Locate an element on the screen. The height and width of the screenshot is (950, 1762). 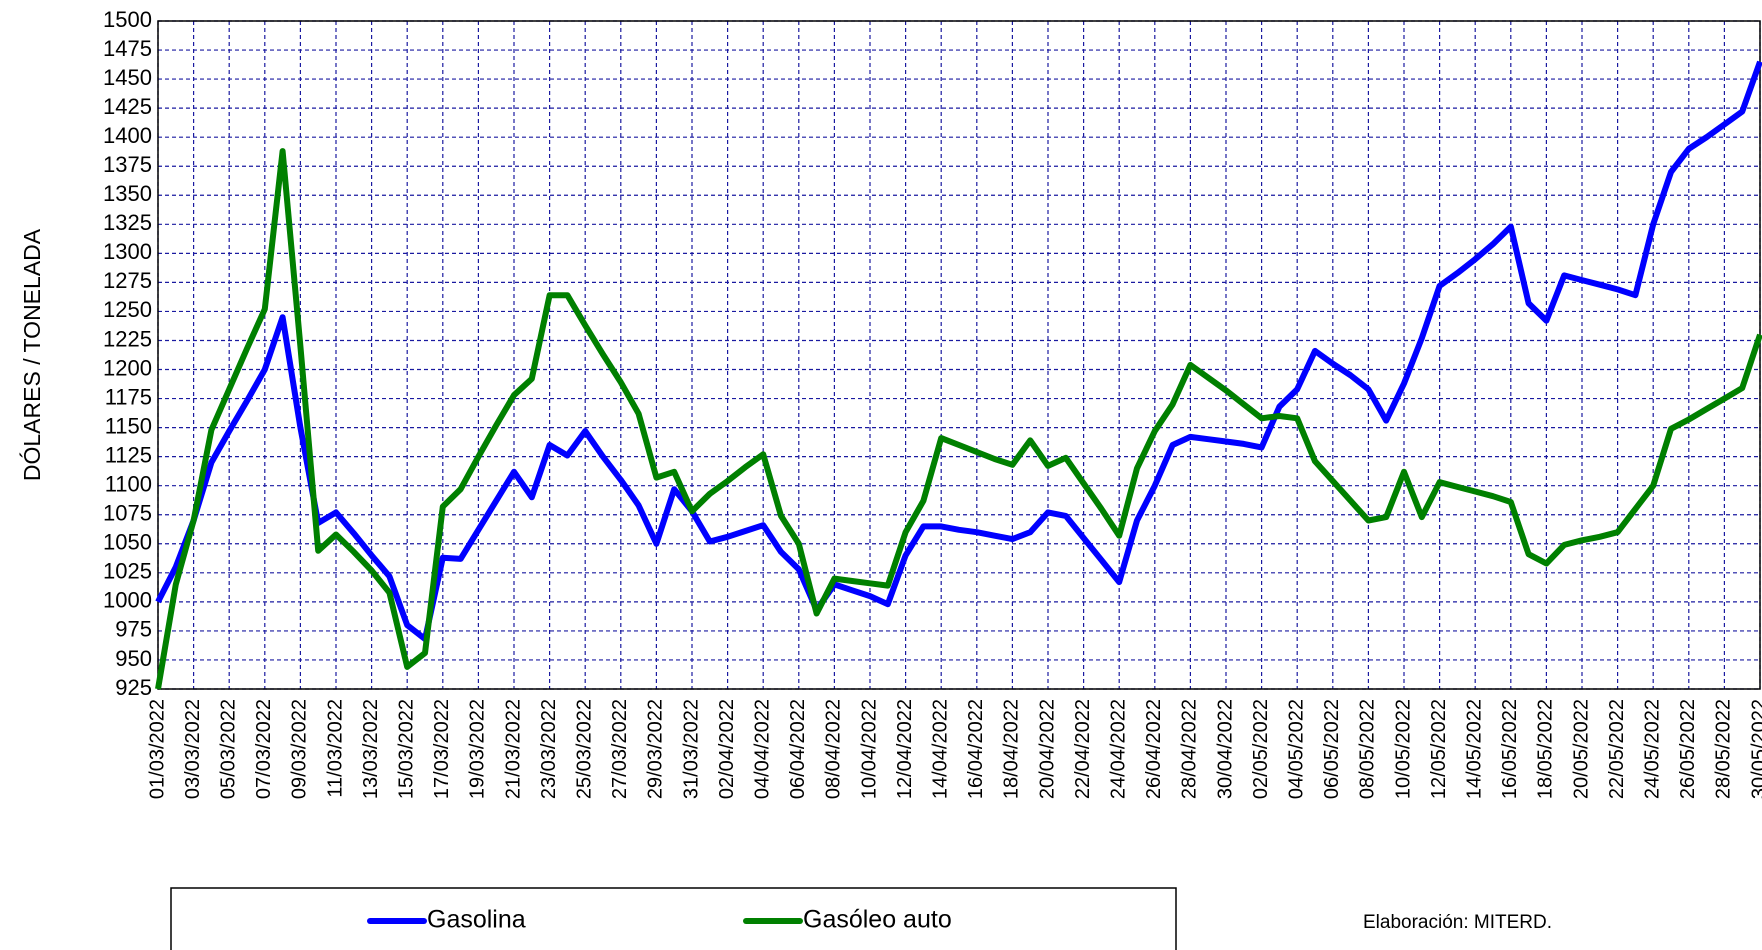
x-tick-label: 18/05/2022 is located at coordinates (1546, 749).